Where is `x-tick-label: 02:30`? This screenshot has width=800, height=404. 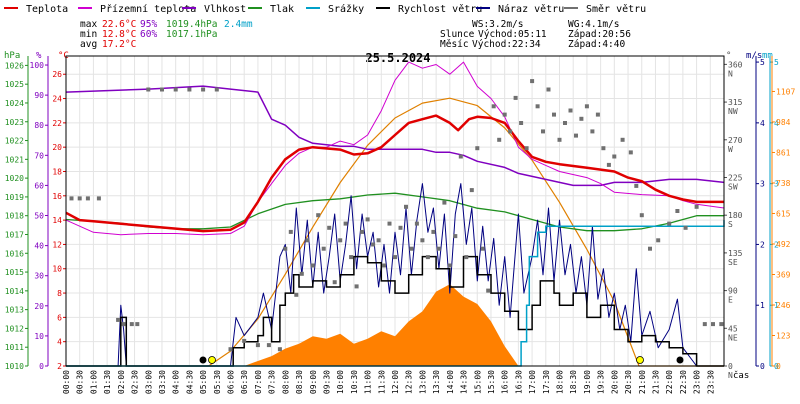
x-tick-label: 02:30 is located at coordinates (135, 382).